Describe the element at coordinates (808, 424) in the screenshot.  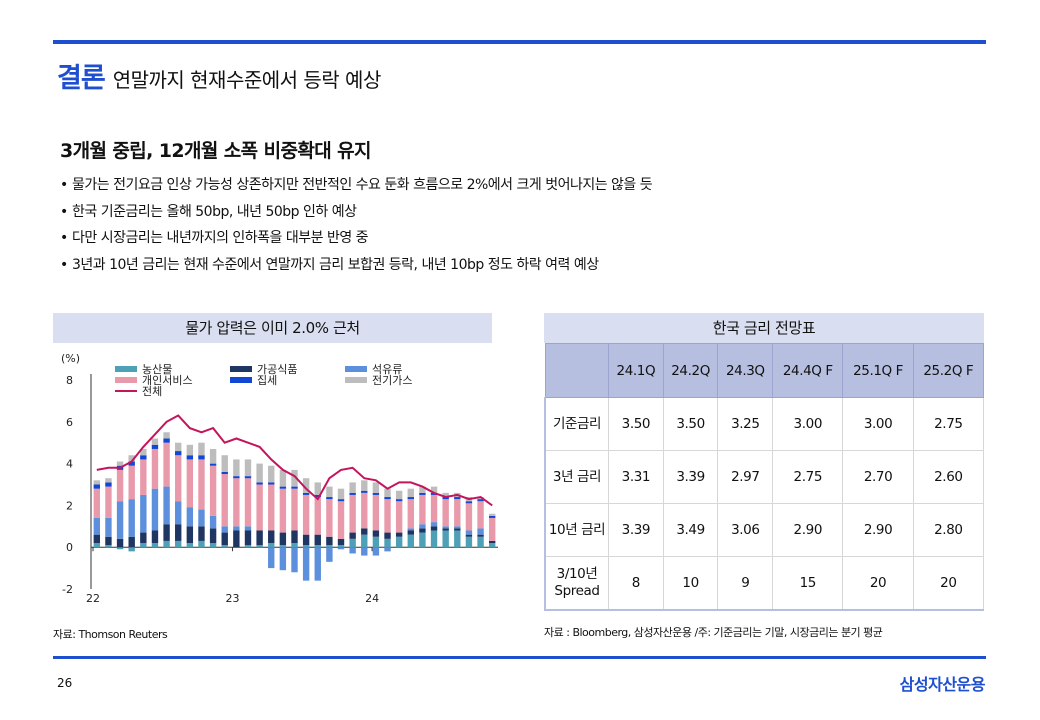
I see `table-cell: 3.00` at that location.